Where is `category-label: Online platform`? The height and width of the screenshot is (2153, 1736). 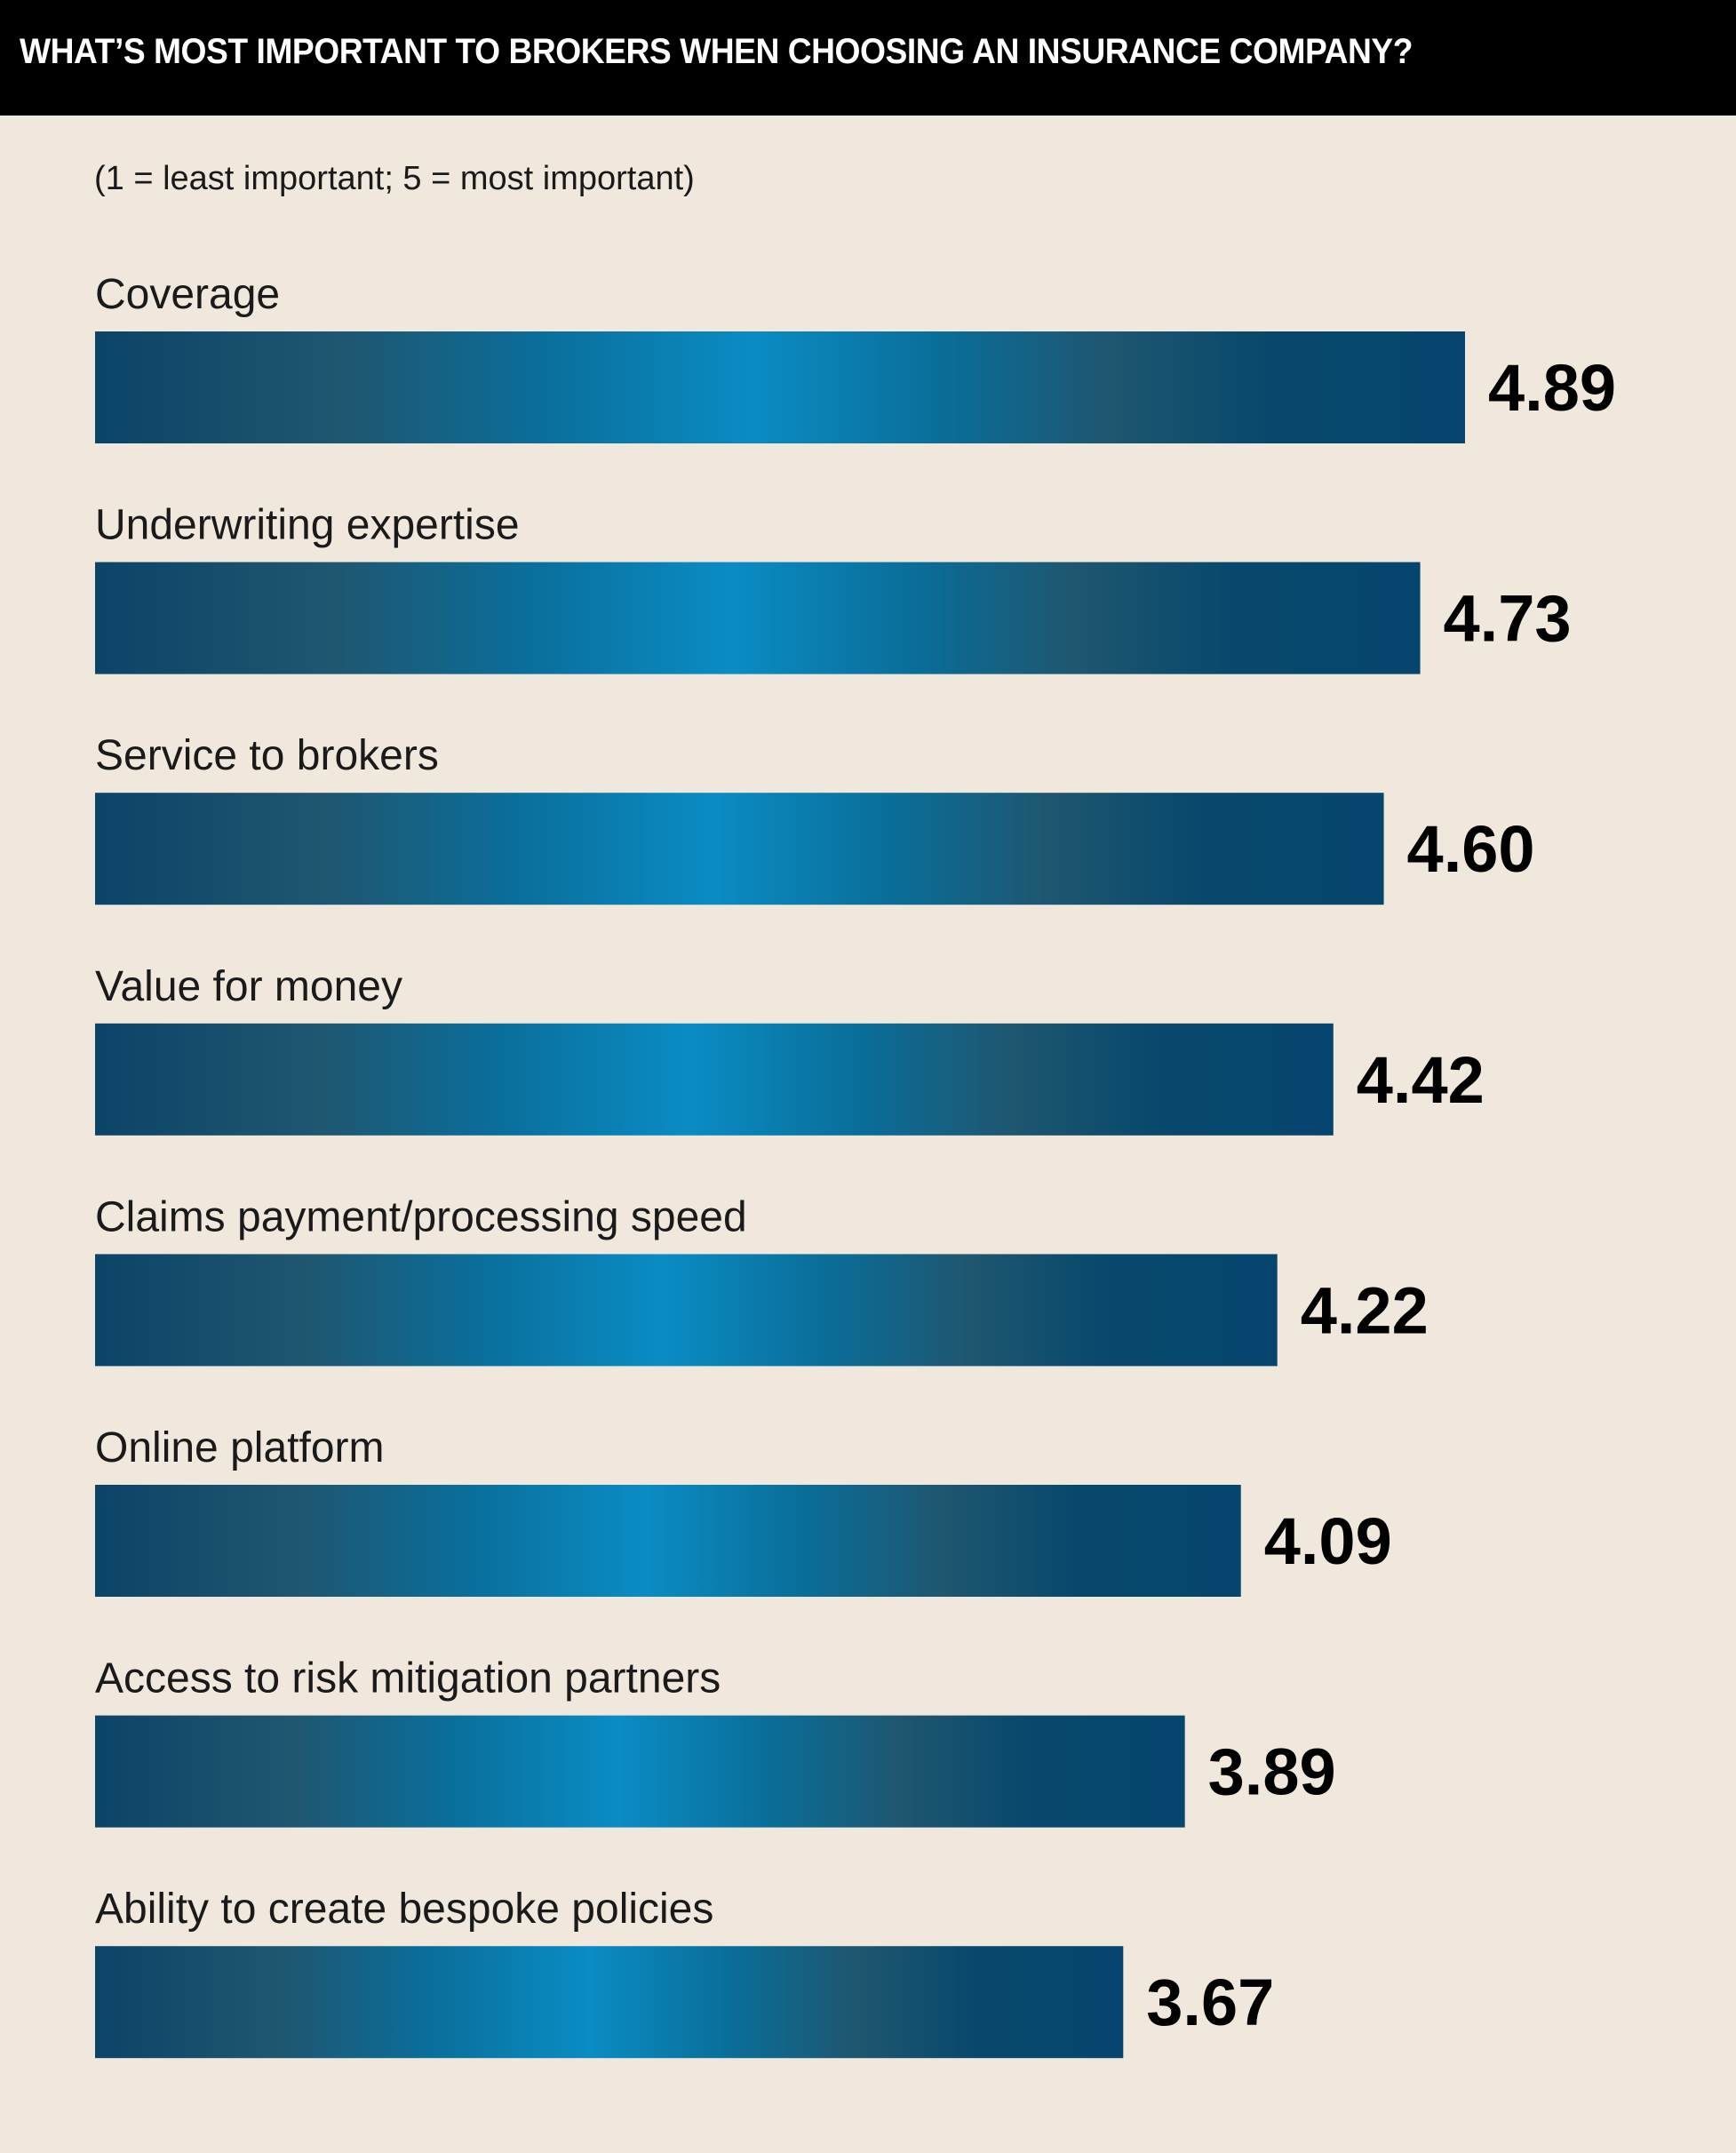
category-label: Online platform is located at coordinates (239, 1447).